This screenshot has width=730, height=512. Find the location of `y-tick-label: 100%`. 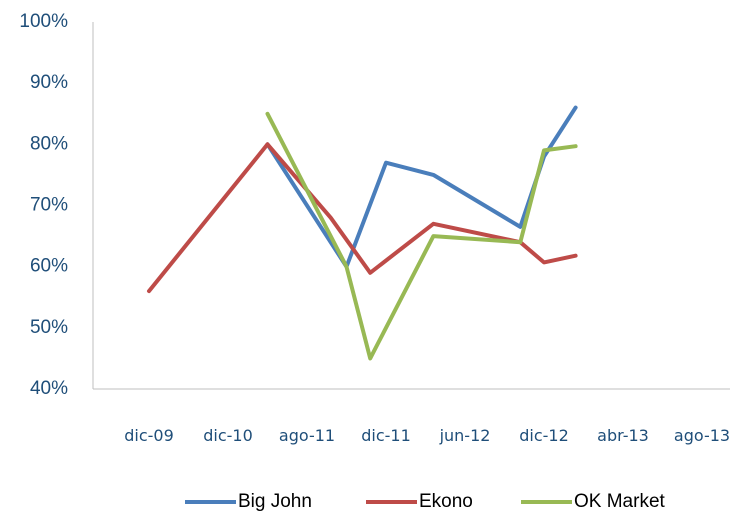

y-tick-label: 100% is located at coordinates (43, 21).